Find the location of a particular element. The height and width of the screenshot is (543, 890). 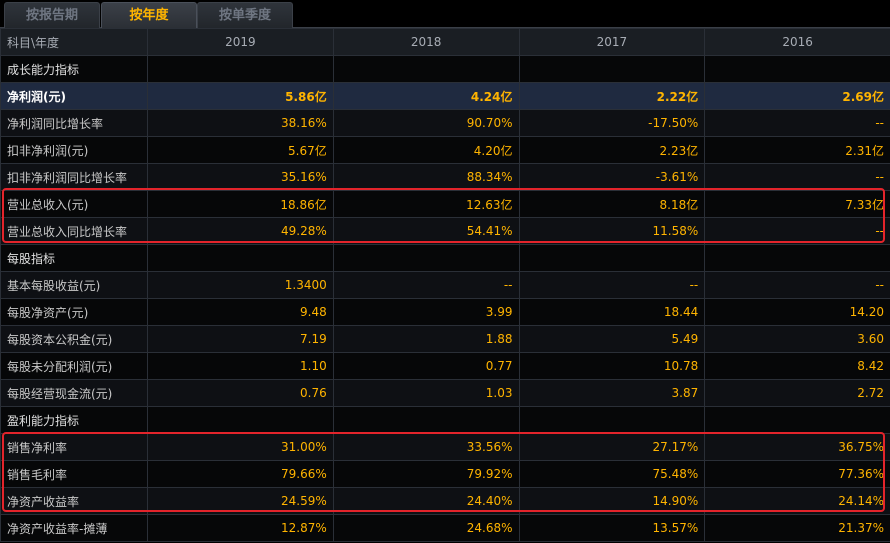

value-cell: 75.48% is located at coordinates (612, 474).